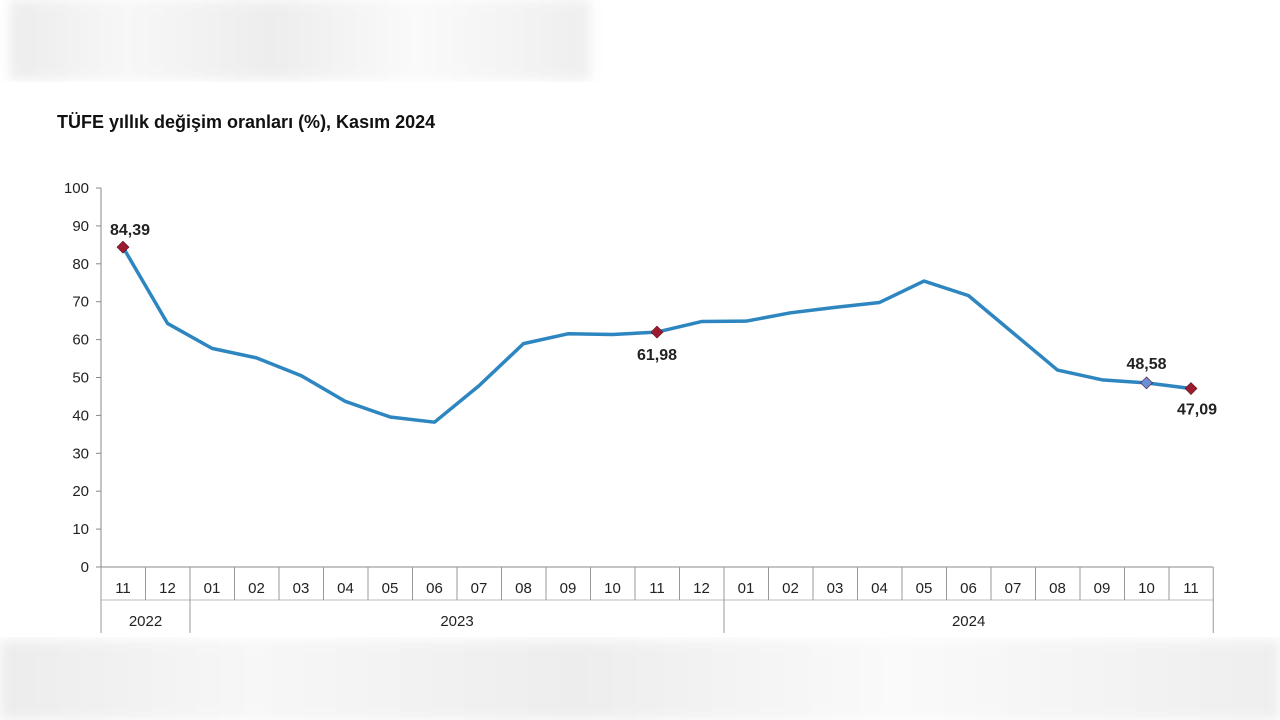 The height and width of the screenshot is (720, 1280). Describe the element at coordinates (968, 621) in the screenshot. I see `x-year-label: 2024` at that location.